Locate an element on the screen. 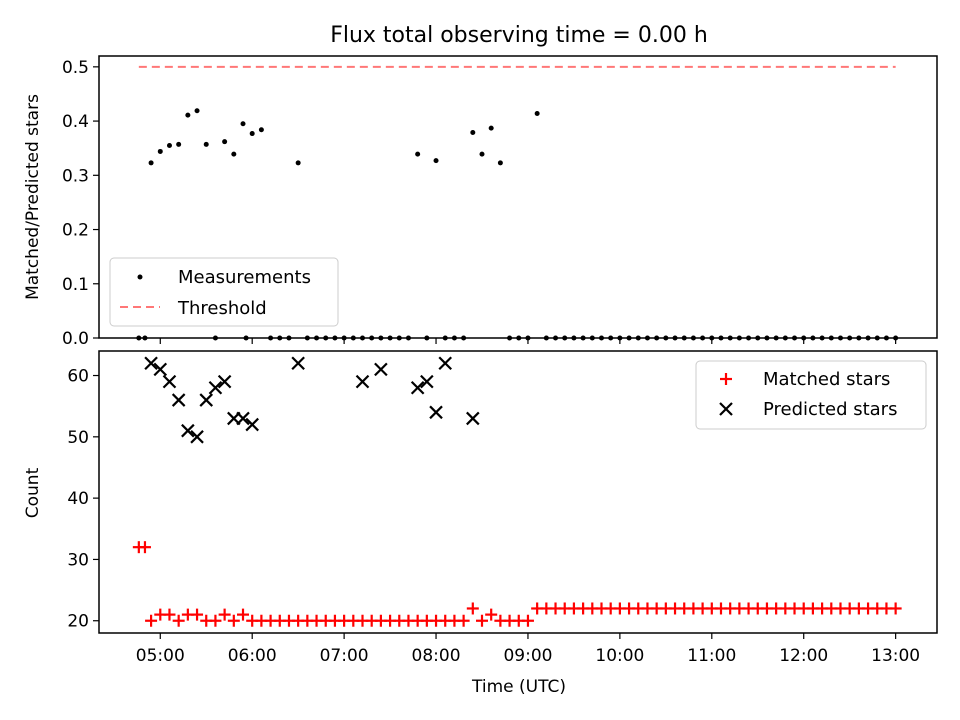 The height and width of the screenshot is (720, 960). bottom-legend-box is located at coordinates (811, 395).